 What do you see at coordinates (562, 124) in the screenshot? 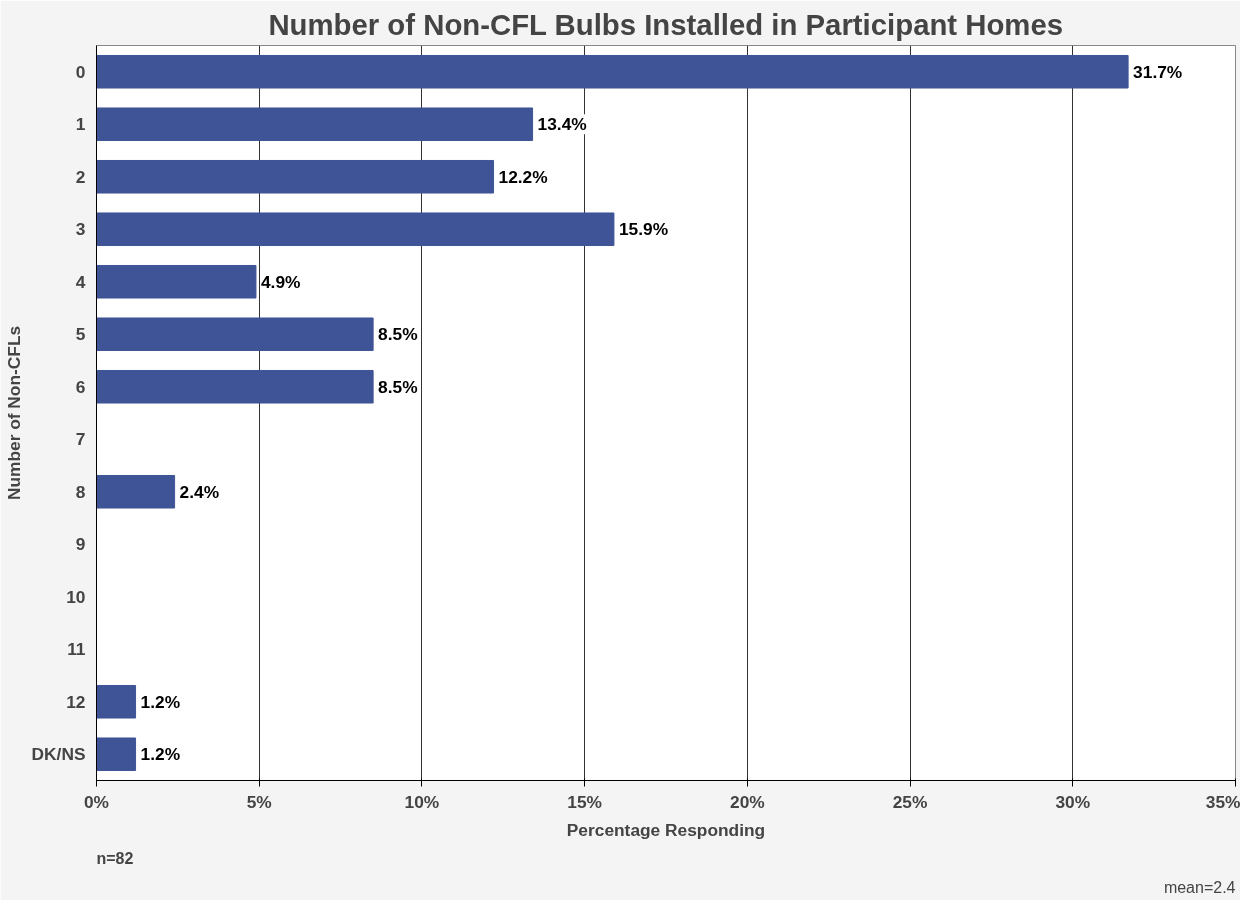
I see `data-label: 13.4%` at bounding box center [562, 124].